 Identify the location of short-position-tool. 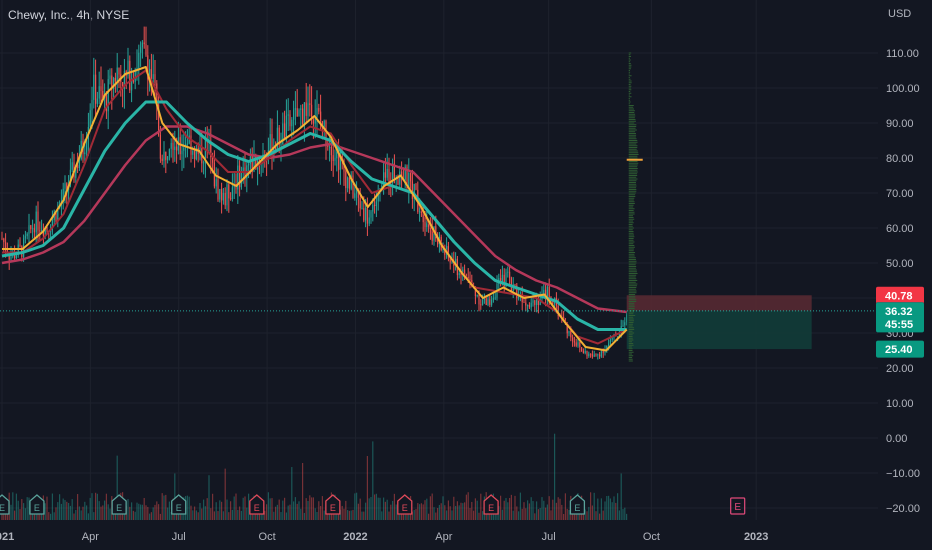
(719, 322).